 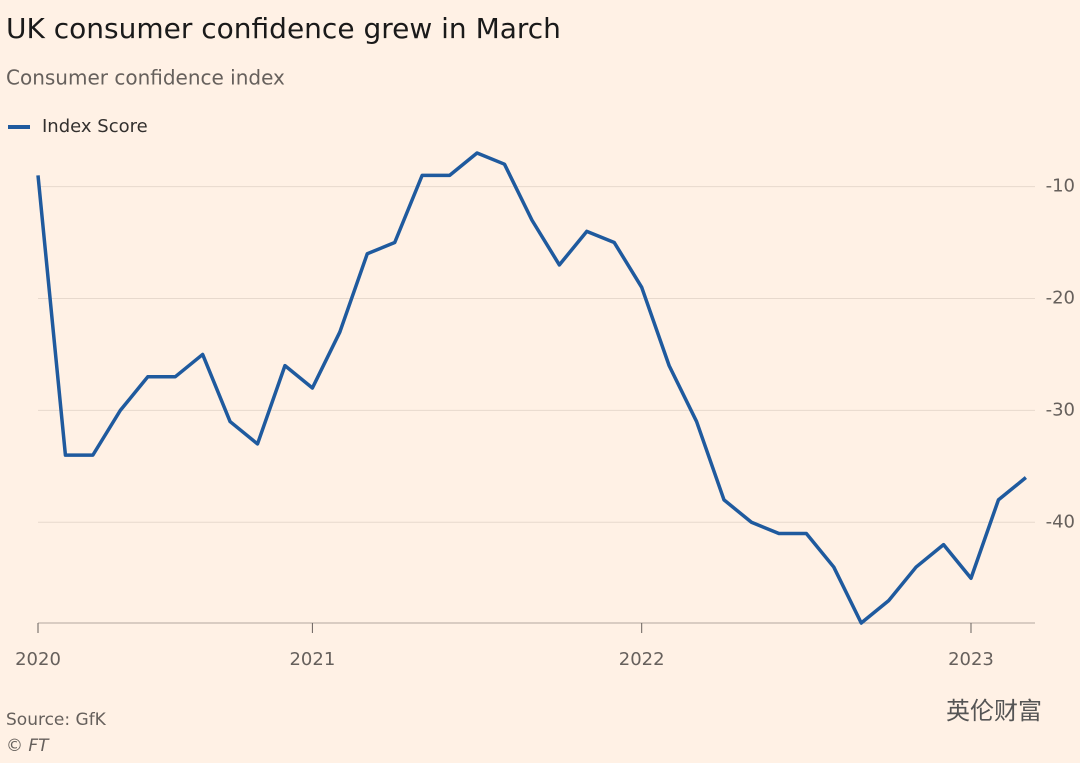 I want to click on x-tick-label: 2022, so click(x=642, y=659).